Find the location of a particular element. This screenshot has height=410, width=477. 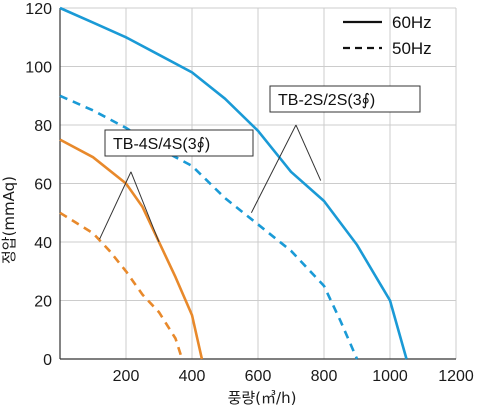

legend-60hz-label: 60Hz is located at coordinates (412, 22).